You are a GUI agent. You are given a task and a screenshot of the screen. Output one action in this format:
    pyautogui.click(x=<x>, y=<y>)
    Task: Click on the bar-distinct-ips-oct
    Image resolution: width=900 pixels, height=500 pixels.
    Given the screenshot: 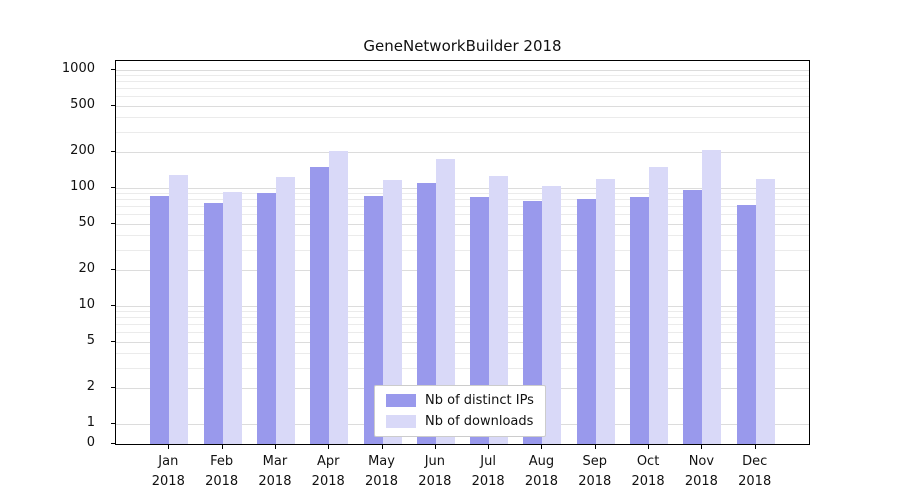 What is the action you would take?
    pyautogui.click(x=640, y=320)
    